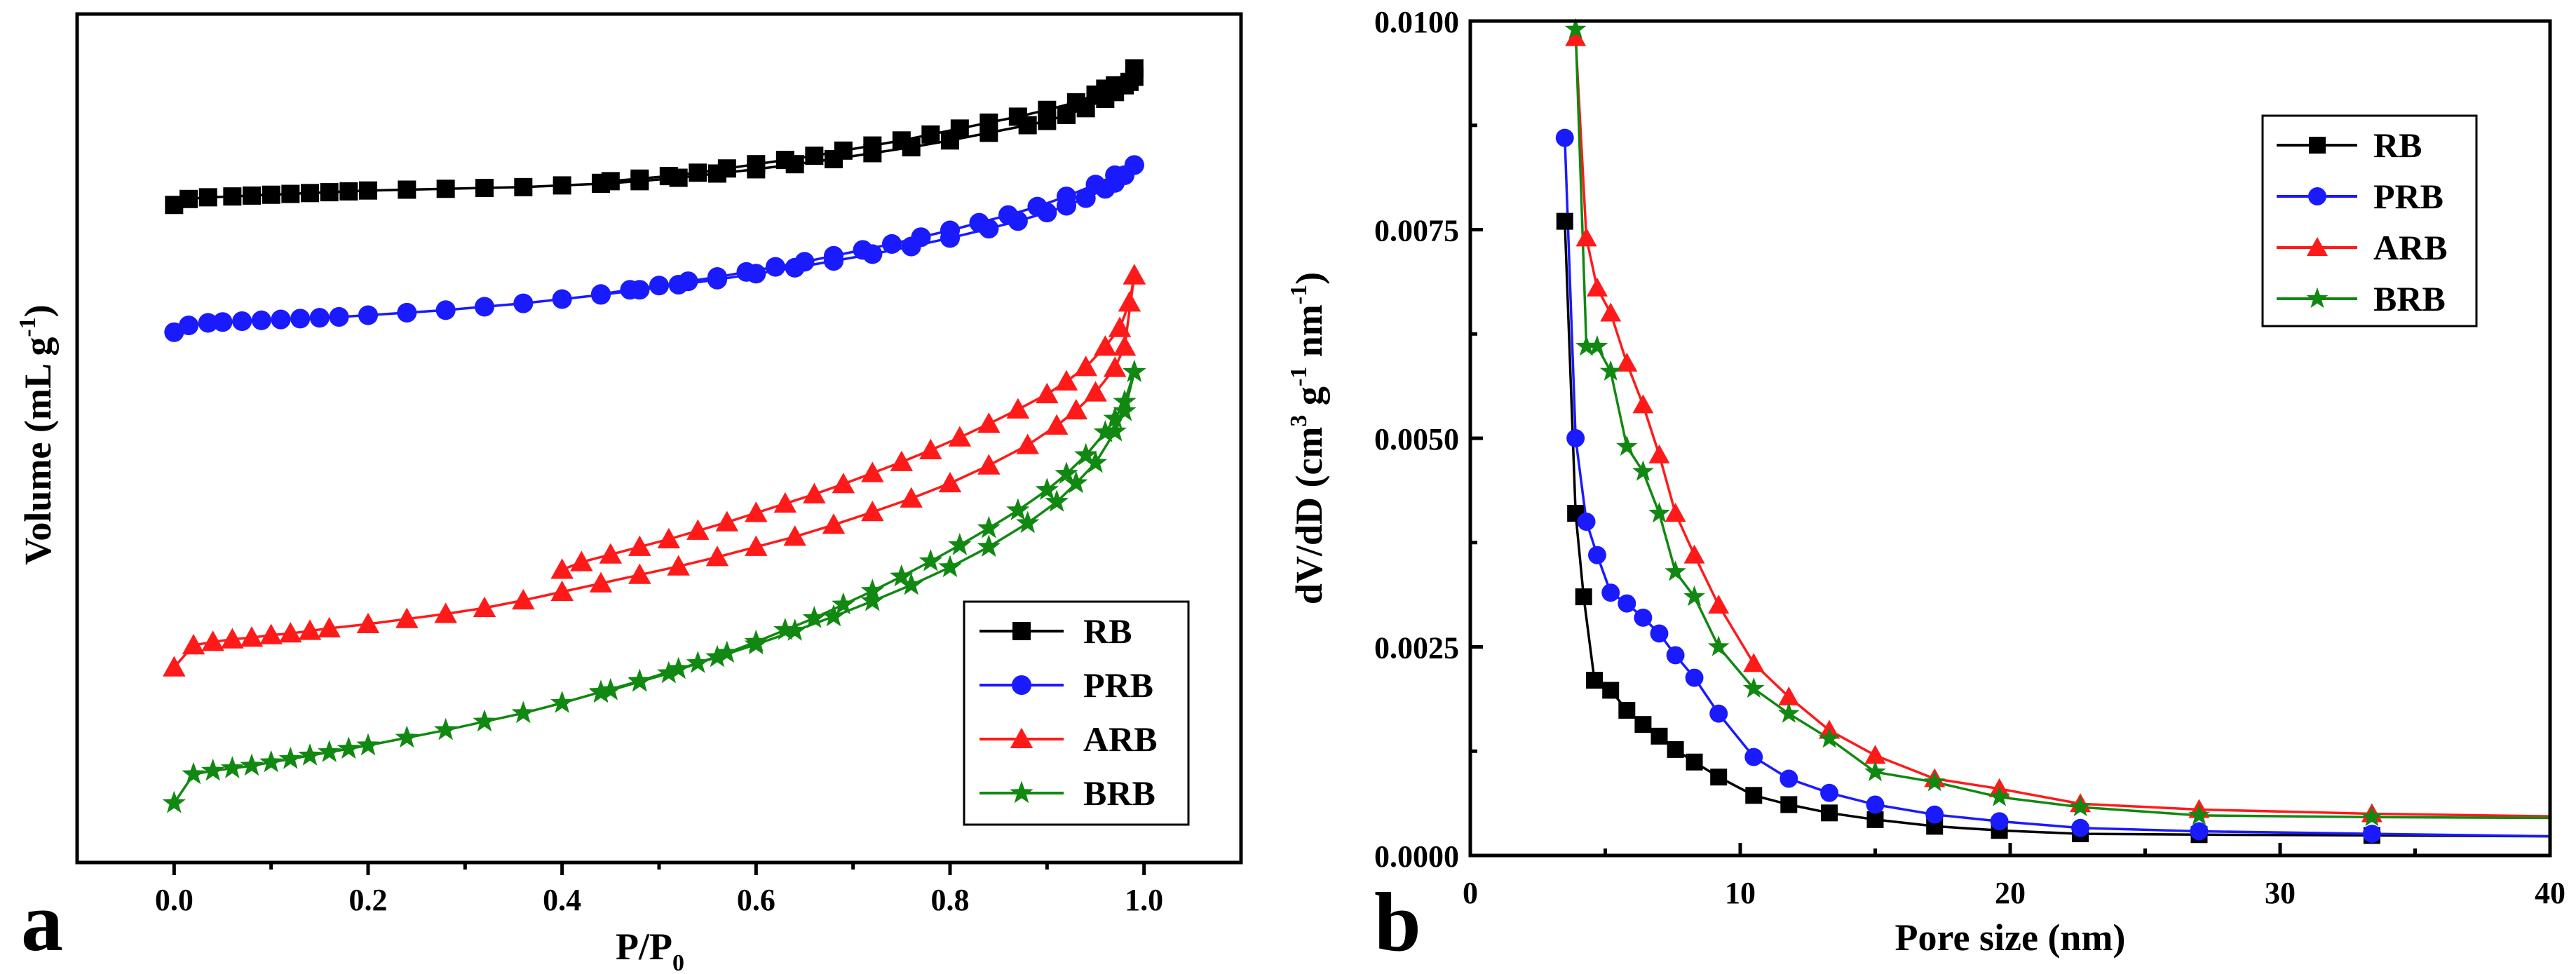  Describe the element at coordinates (2409, 298) in the screenshot. I see `panel-b-legend-label: BRB` at that location.